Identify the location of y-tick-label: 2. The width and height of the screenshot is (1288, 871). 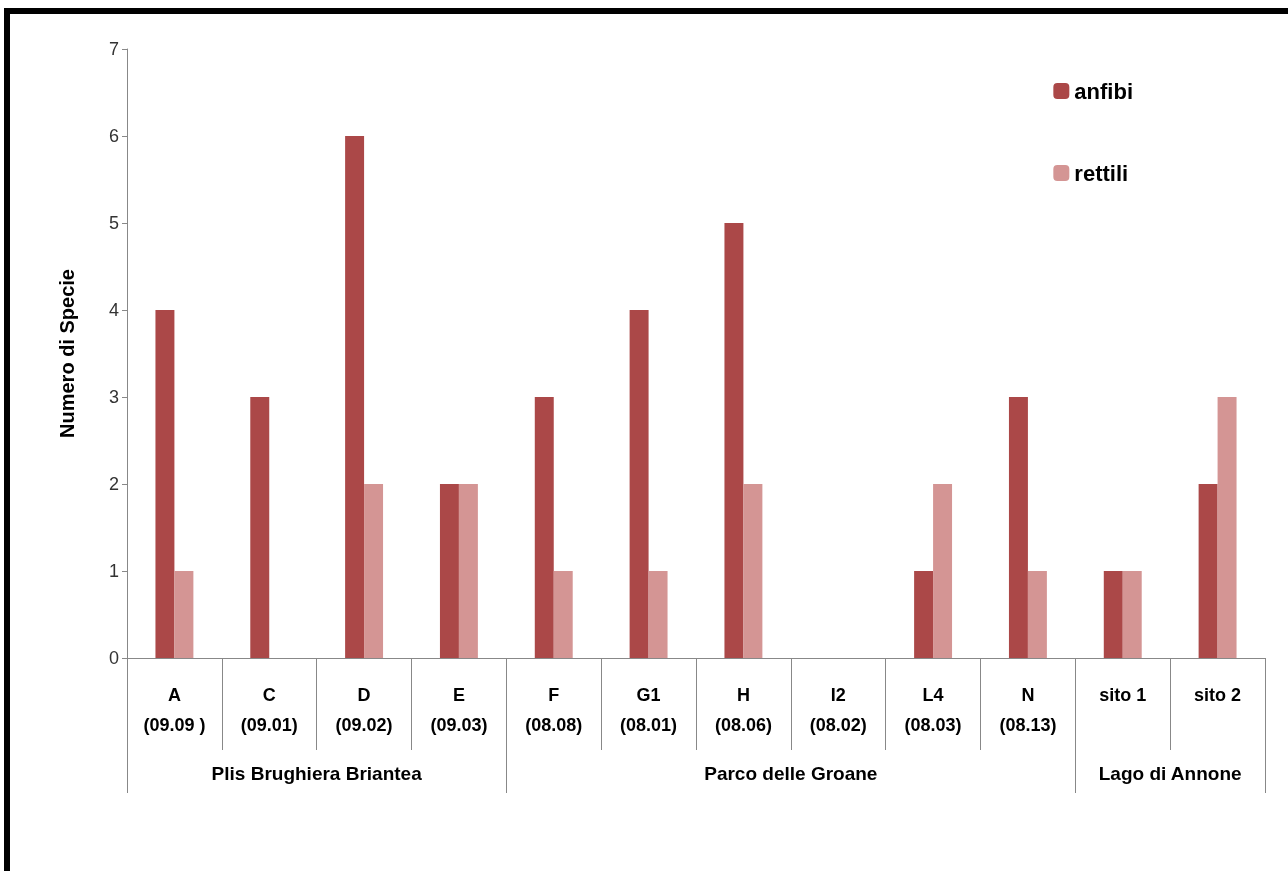
(113, 484).